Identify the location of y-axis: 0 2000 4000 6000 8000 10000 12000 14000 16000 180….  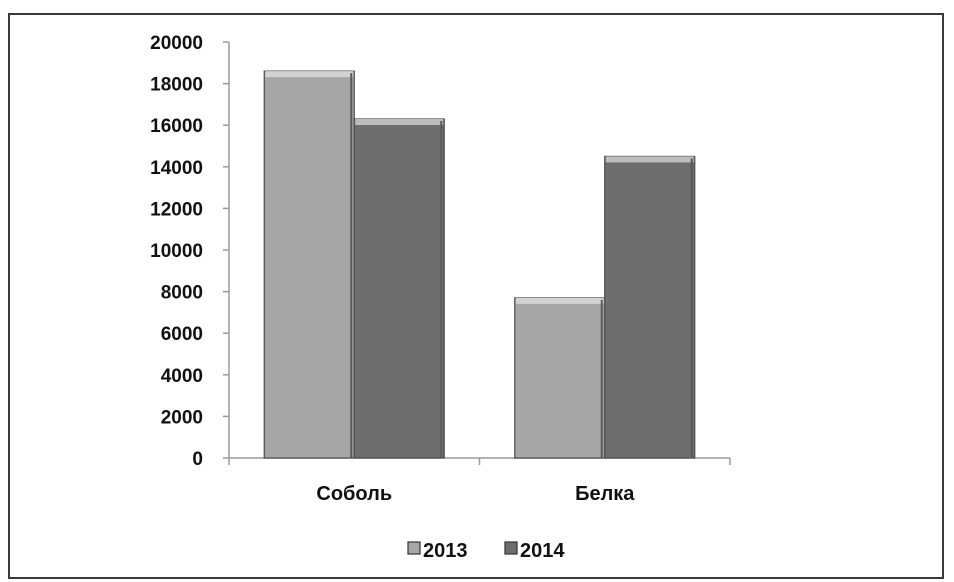
(190, 251).